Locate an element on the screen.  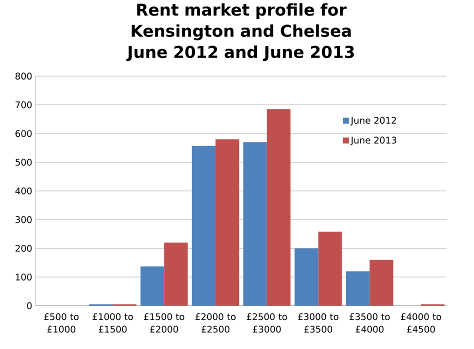
y-tick-label: 400 is located at coordinates (23, 190).